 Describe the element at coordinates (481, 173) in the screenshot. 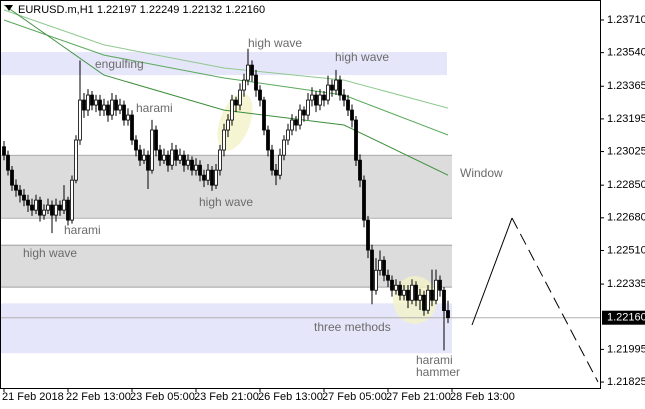

I see `annotation: Window` at that location.